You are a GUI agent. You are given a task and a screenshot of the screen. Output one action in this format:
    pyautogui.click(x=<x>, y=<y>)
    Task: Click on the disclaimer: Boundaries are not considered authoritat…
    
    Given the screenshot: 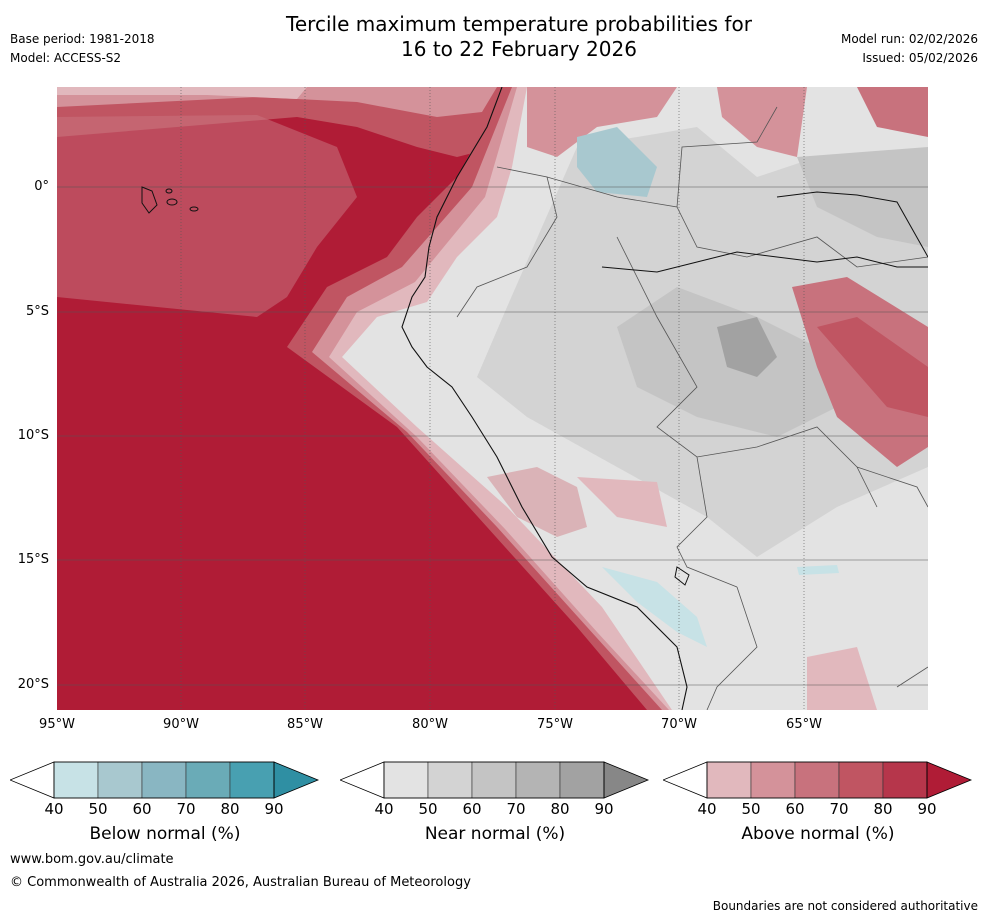 What is the action you would take?
    pyautogui.click(x=845, y=906)
    